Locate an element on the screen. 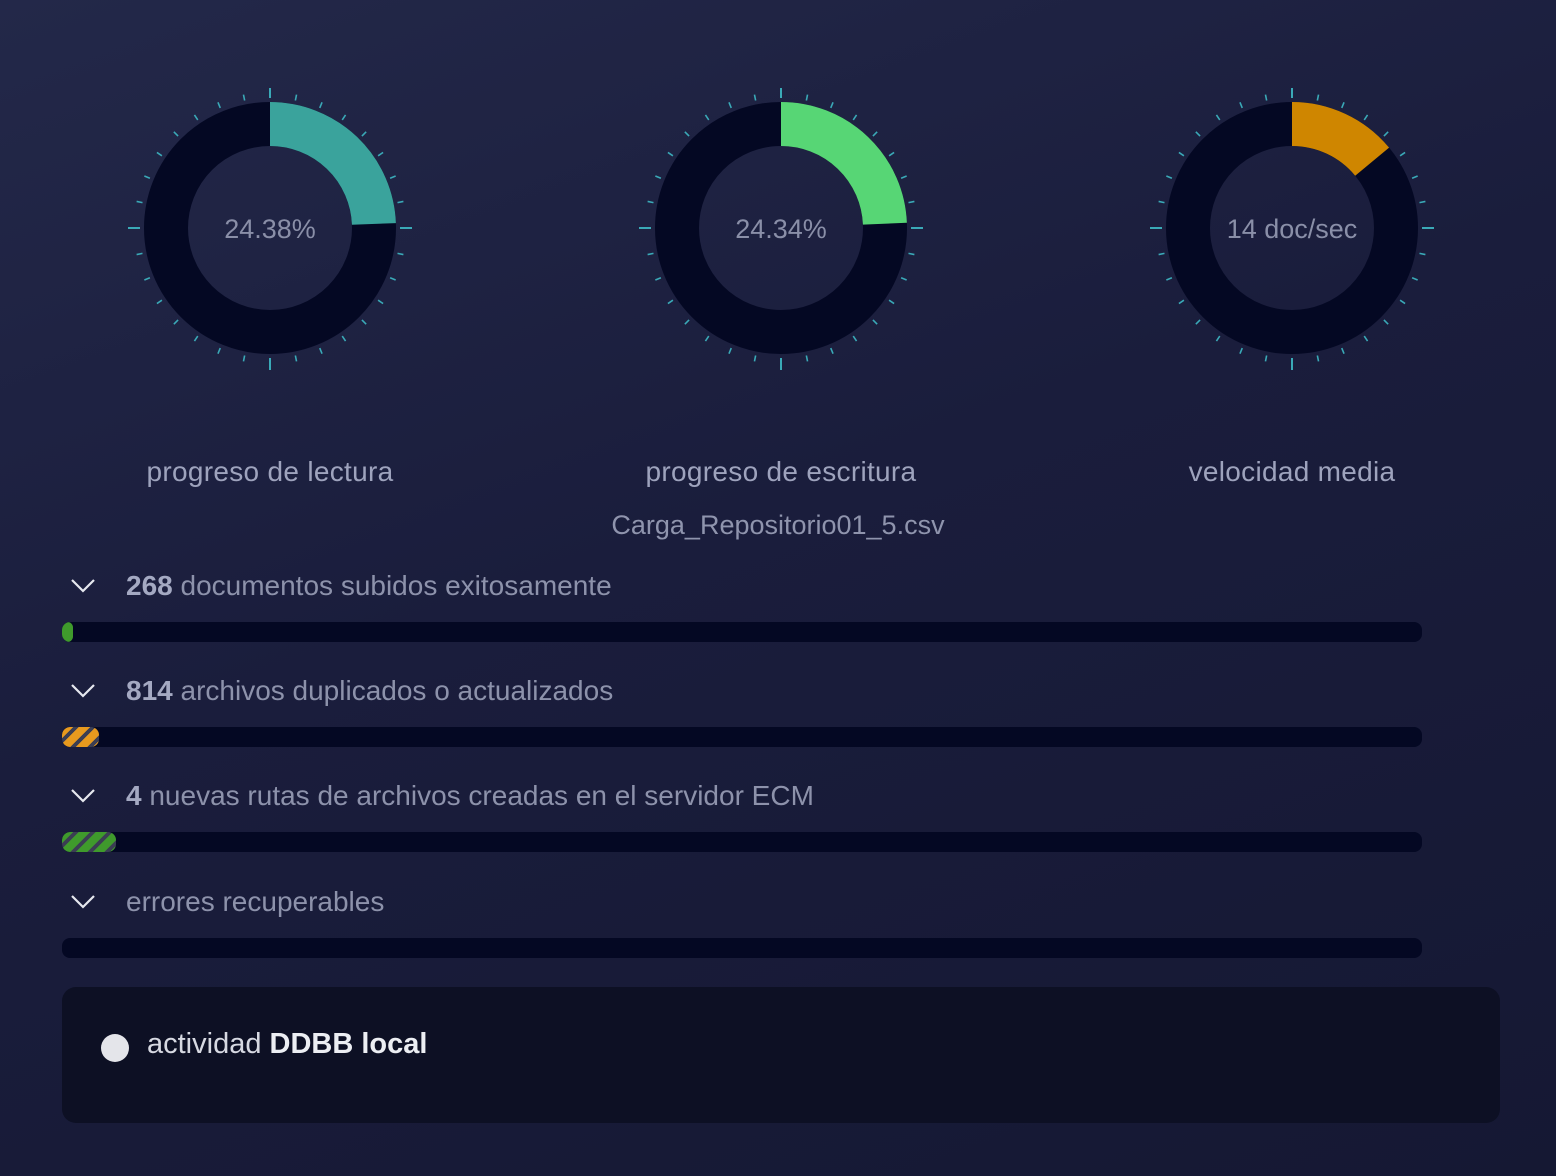 The image size is (1556, 1176). status-dot-icon is located at coordinates (115, 1048).